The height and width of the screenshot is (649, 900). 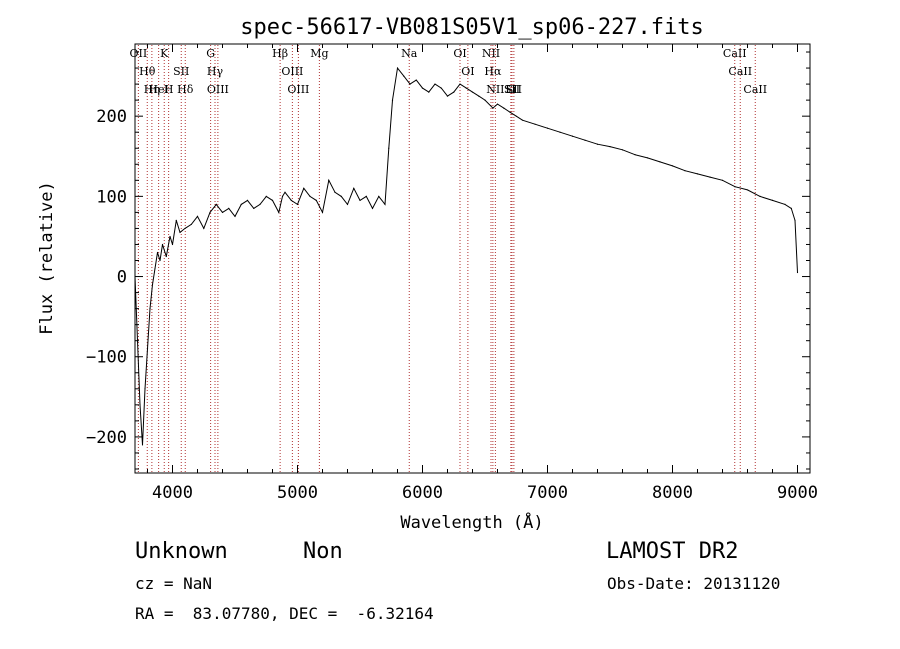 I want to click on y-tick-label-1: −100, so click(x=106, y=358).